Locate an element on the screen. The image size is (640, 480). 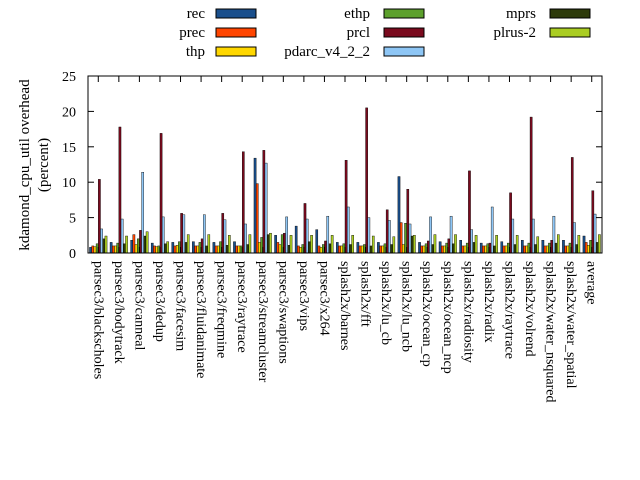
legend-label: prcl is located at coordinates (358, 33).